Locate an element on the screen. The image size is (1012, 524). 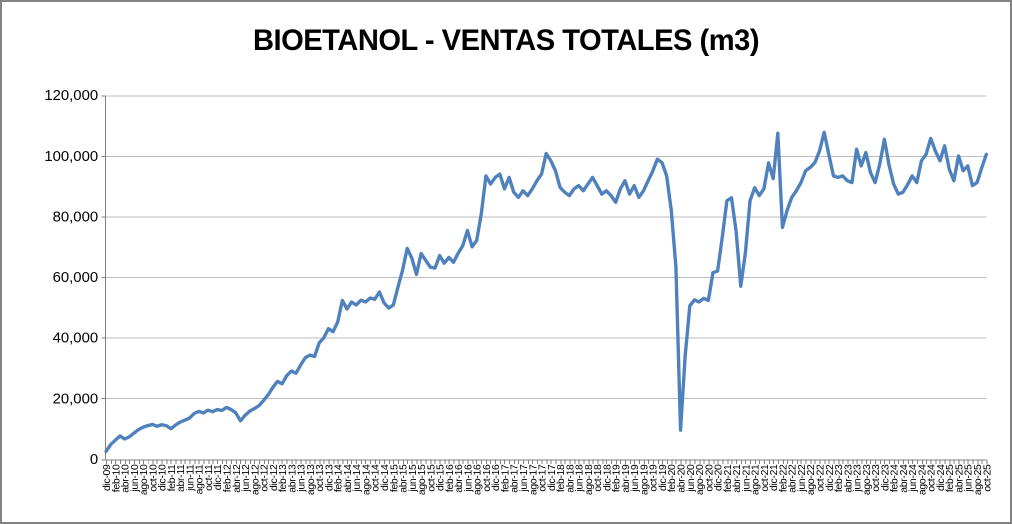
x-axis-tick-label: oct-20 is located at coordinates (709, 478).